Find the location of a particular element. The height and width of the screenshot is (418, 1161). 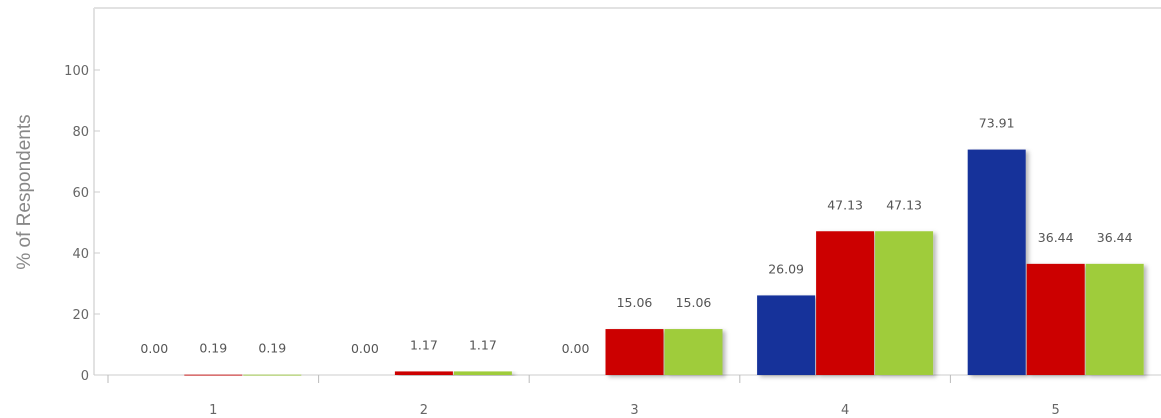

data-label-cat3-s2: 15.06 is located at coordinates (635, 302).